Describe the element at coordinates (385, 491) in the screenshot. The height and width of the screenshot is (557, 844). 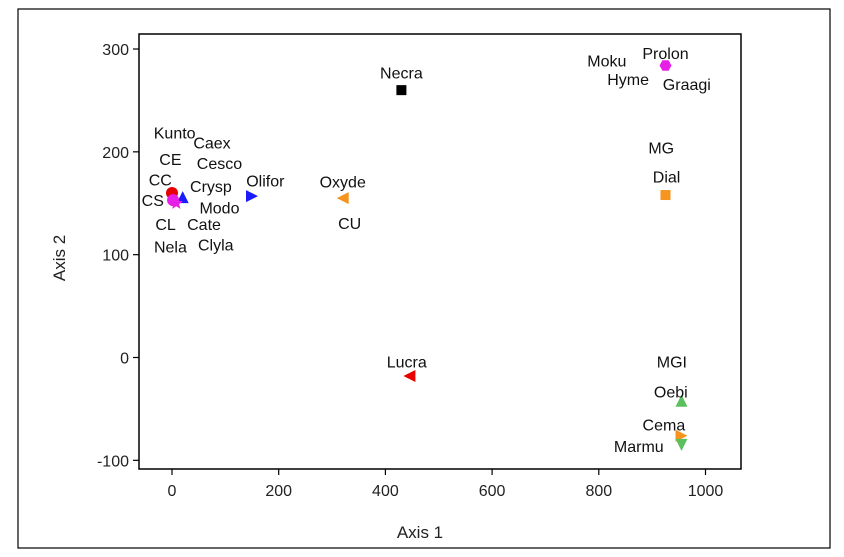
I see `x-tick-label: 400` at that location.